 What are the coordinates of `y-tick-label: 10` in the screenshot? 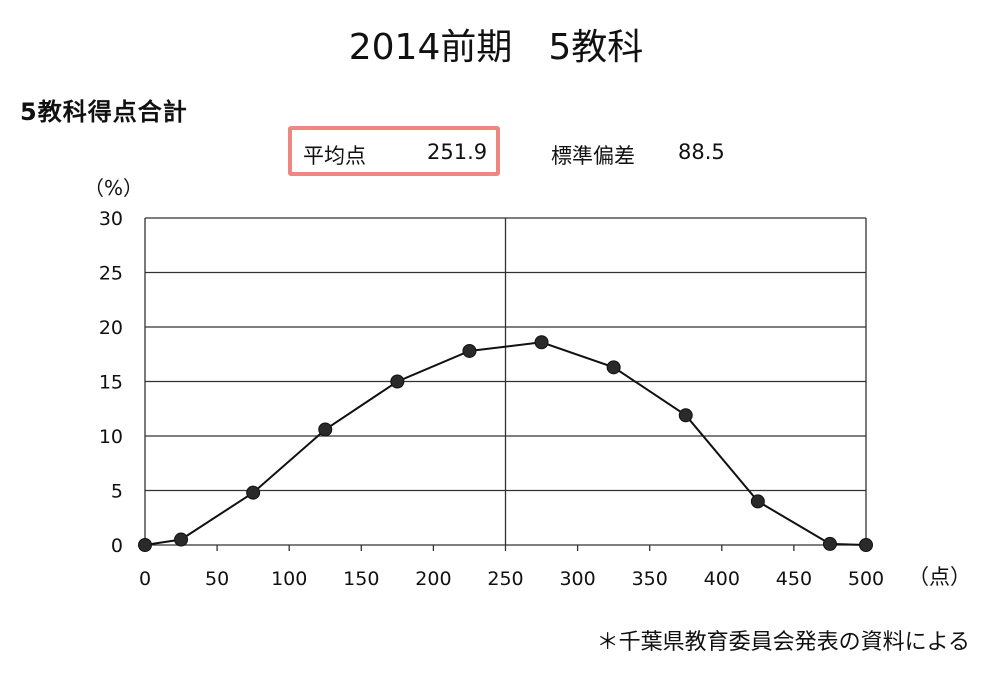 It's located at (111, 437).